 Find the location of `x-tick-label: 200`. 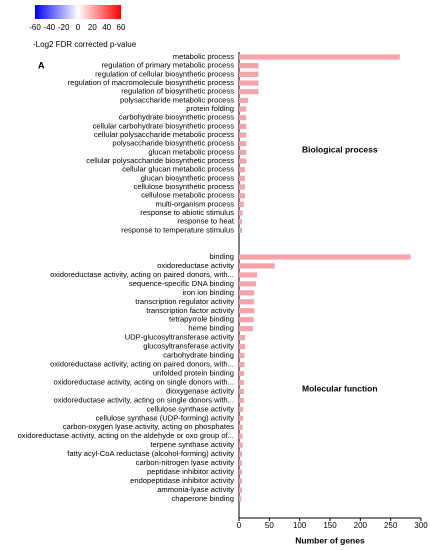

x-tick-label: 200 is located at coordinates (361, 525).